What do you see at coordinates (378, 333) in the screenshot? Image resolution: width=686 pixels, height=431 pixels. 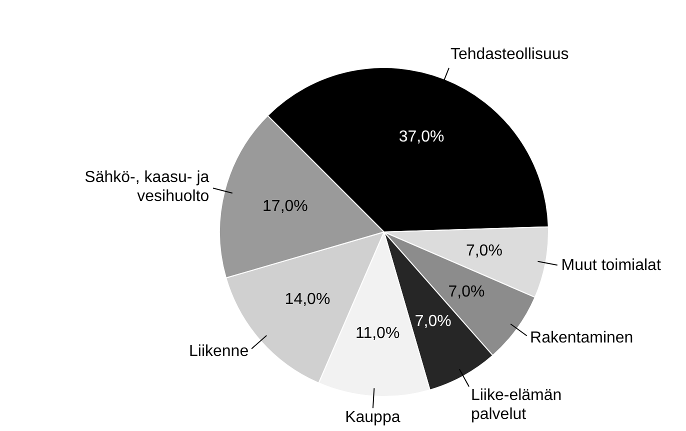 I see `data-label: 11,0%` at bounding box center [378, 333].